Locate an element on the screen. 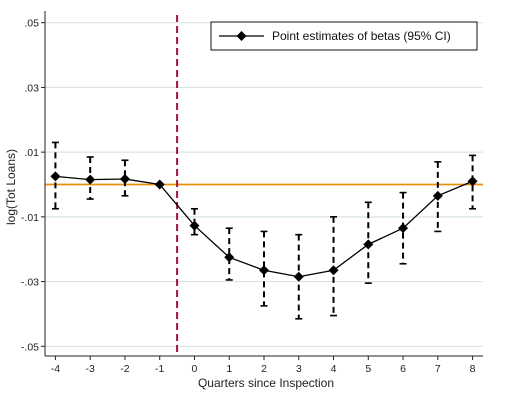 The image size is (507, 400). x-tick-label: 6 is located at coordinates (403, 369).